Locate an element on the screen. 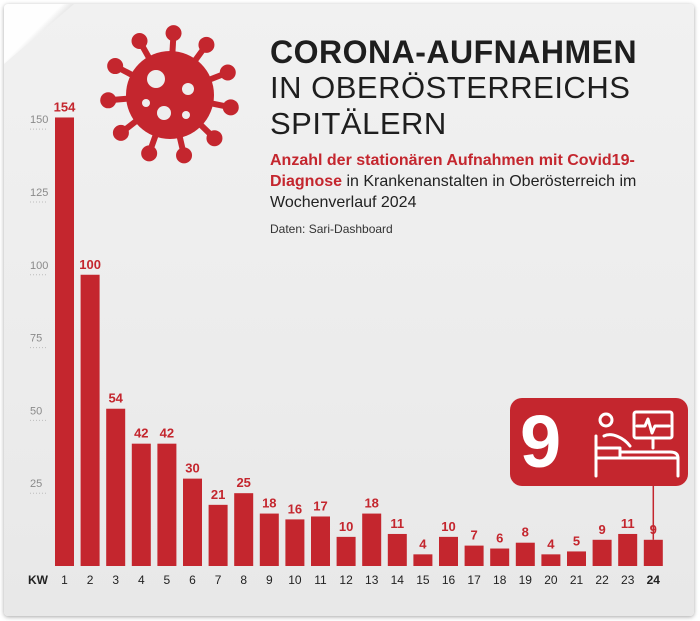 Image resolution: width=700 pixels, height=621 pixels. y-tick-label: 50 is located at coordinates (36, 411).